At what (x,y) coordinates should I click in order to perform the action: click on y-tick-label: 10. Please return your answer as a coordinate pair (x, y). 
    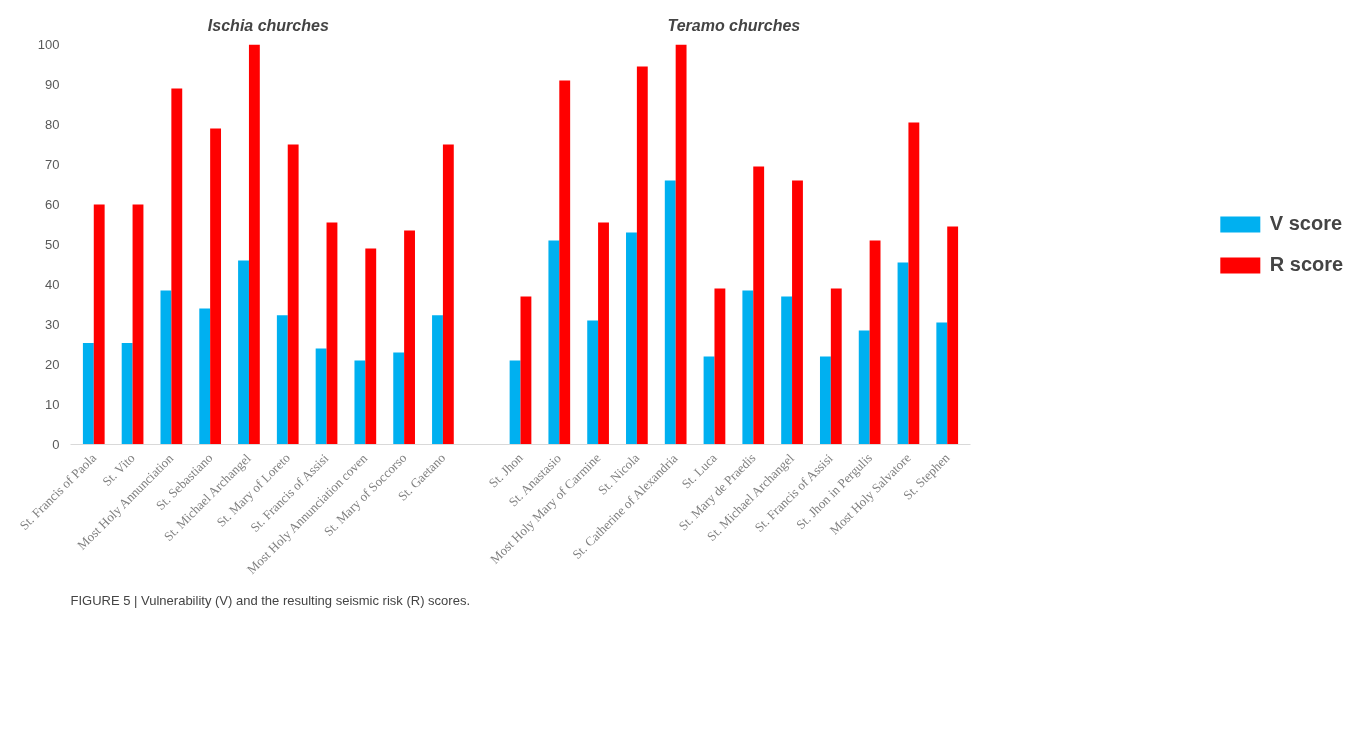
    Looking at the image, I should click on (52, 404).